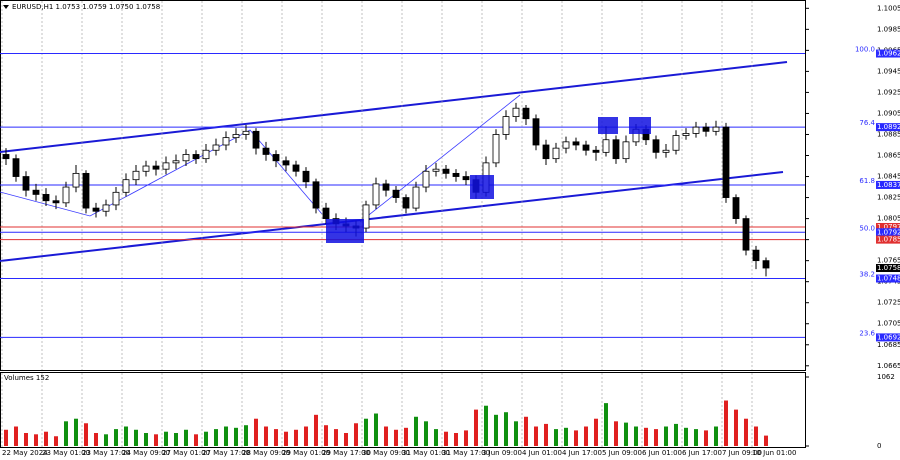  What do you see at coordinates (888, 324) in the screenshot?
I see `y-tick-label: 1.0705` at bounding box center [888, 324].